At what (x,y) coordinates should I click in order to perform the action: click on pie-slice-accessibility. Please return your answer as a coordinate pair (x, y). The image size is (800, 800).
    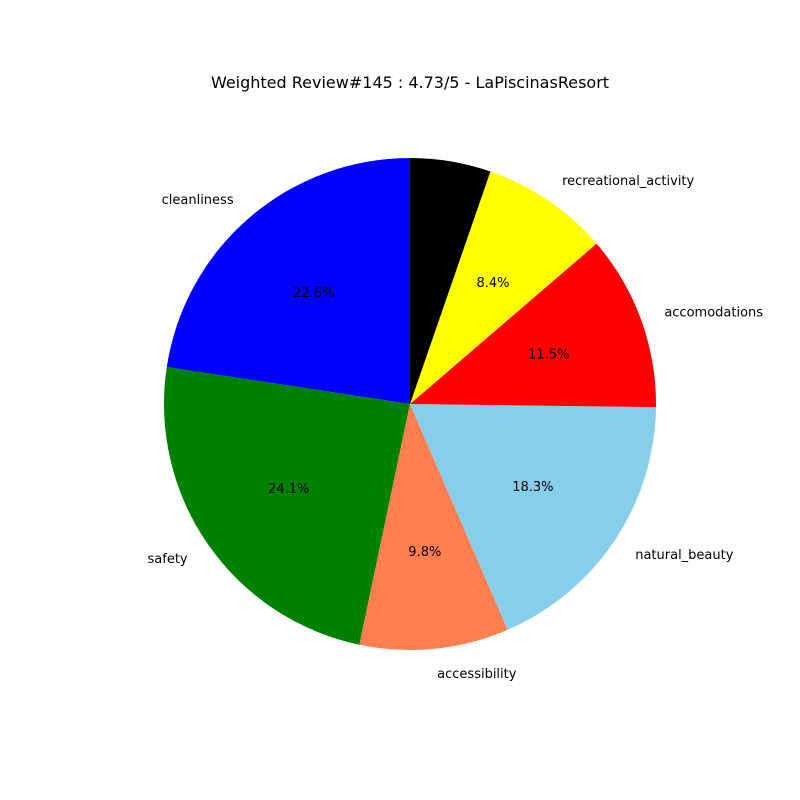
    Looking at the image, I should click on (433, 527).